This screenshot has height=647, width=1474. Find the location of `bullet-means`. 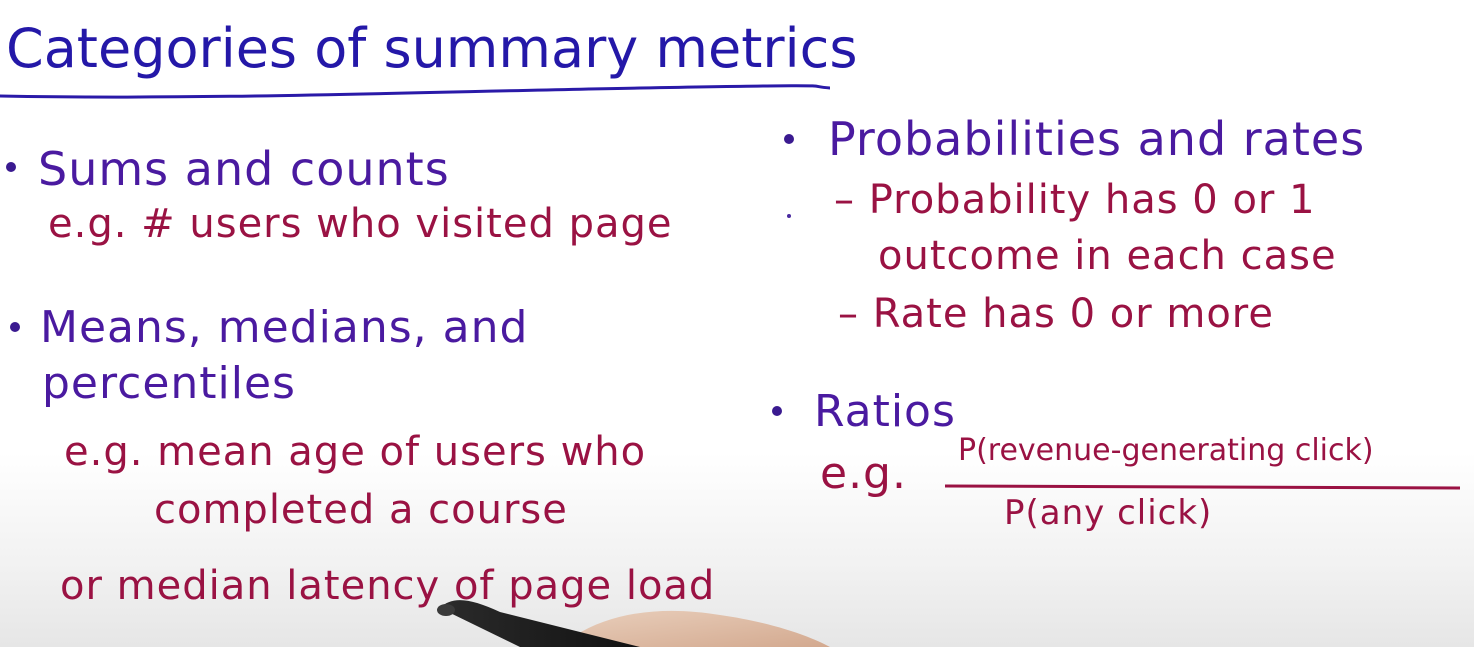

bullet-means is located at coordinates (15, 327).